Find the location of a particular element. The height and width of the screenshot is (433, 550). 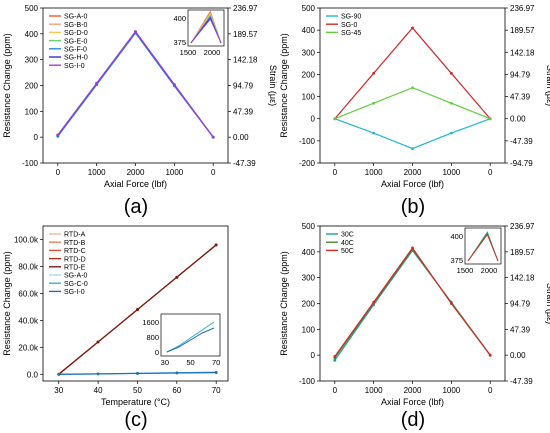

legend-label: SG-90 is located at coordinates (351, 17).